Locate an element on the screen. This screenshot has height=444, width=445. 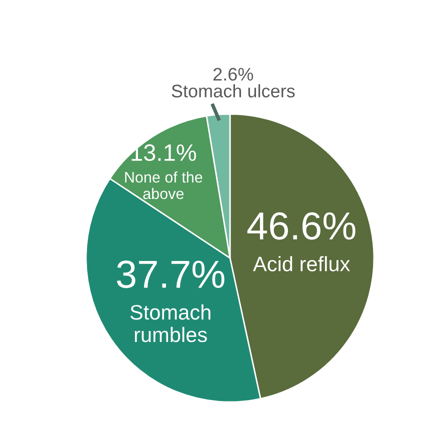
data-label: 37.7% is located at coordinates (170, 274).